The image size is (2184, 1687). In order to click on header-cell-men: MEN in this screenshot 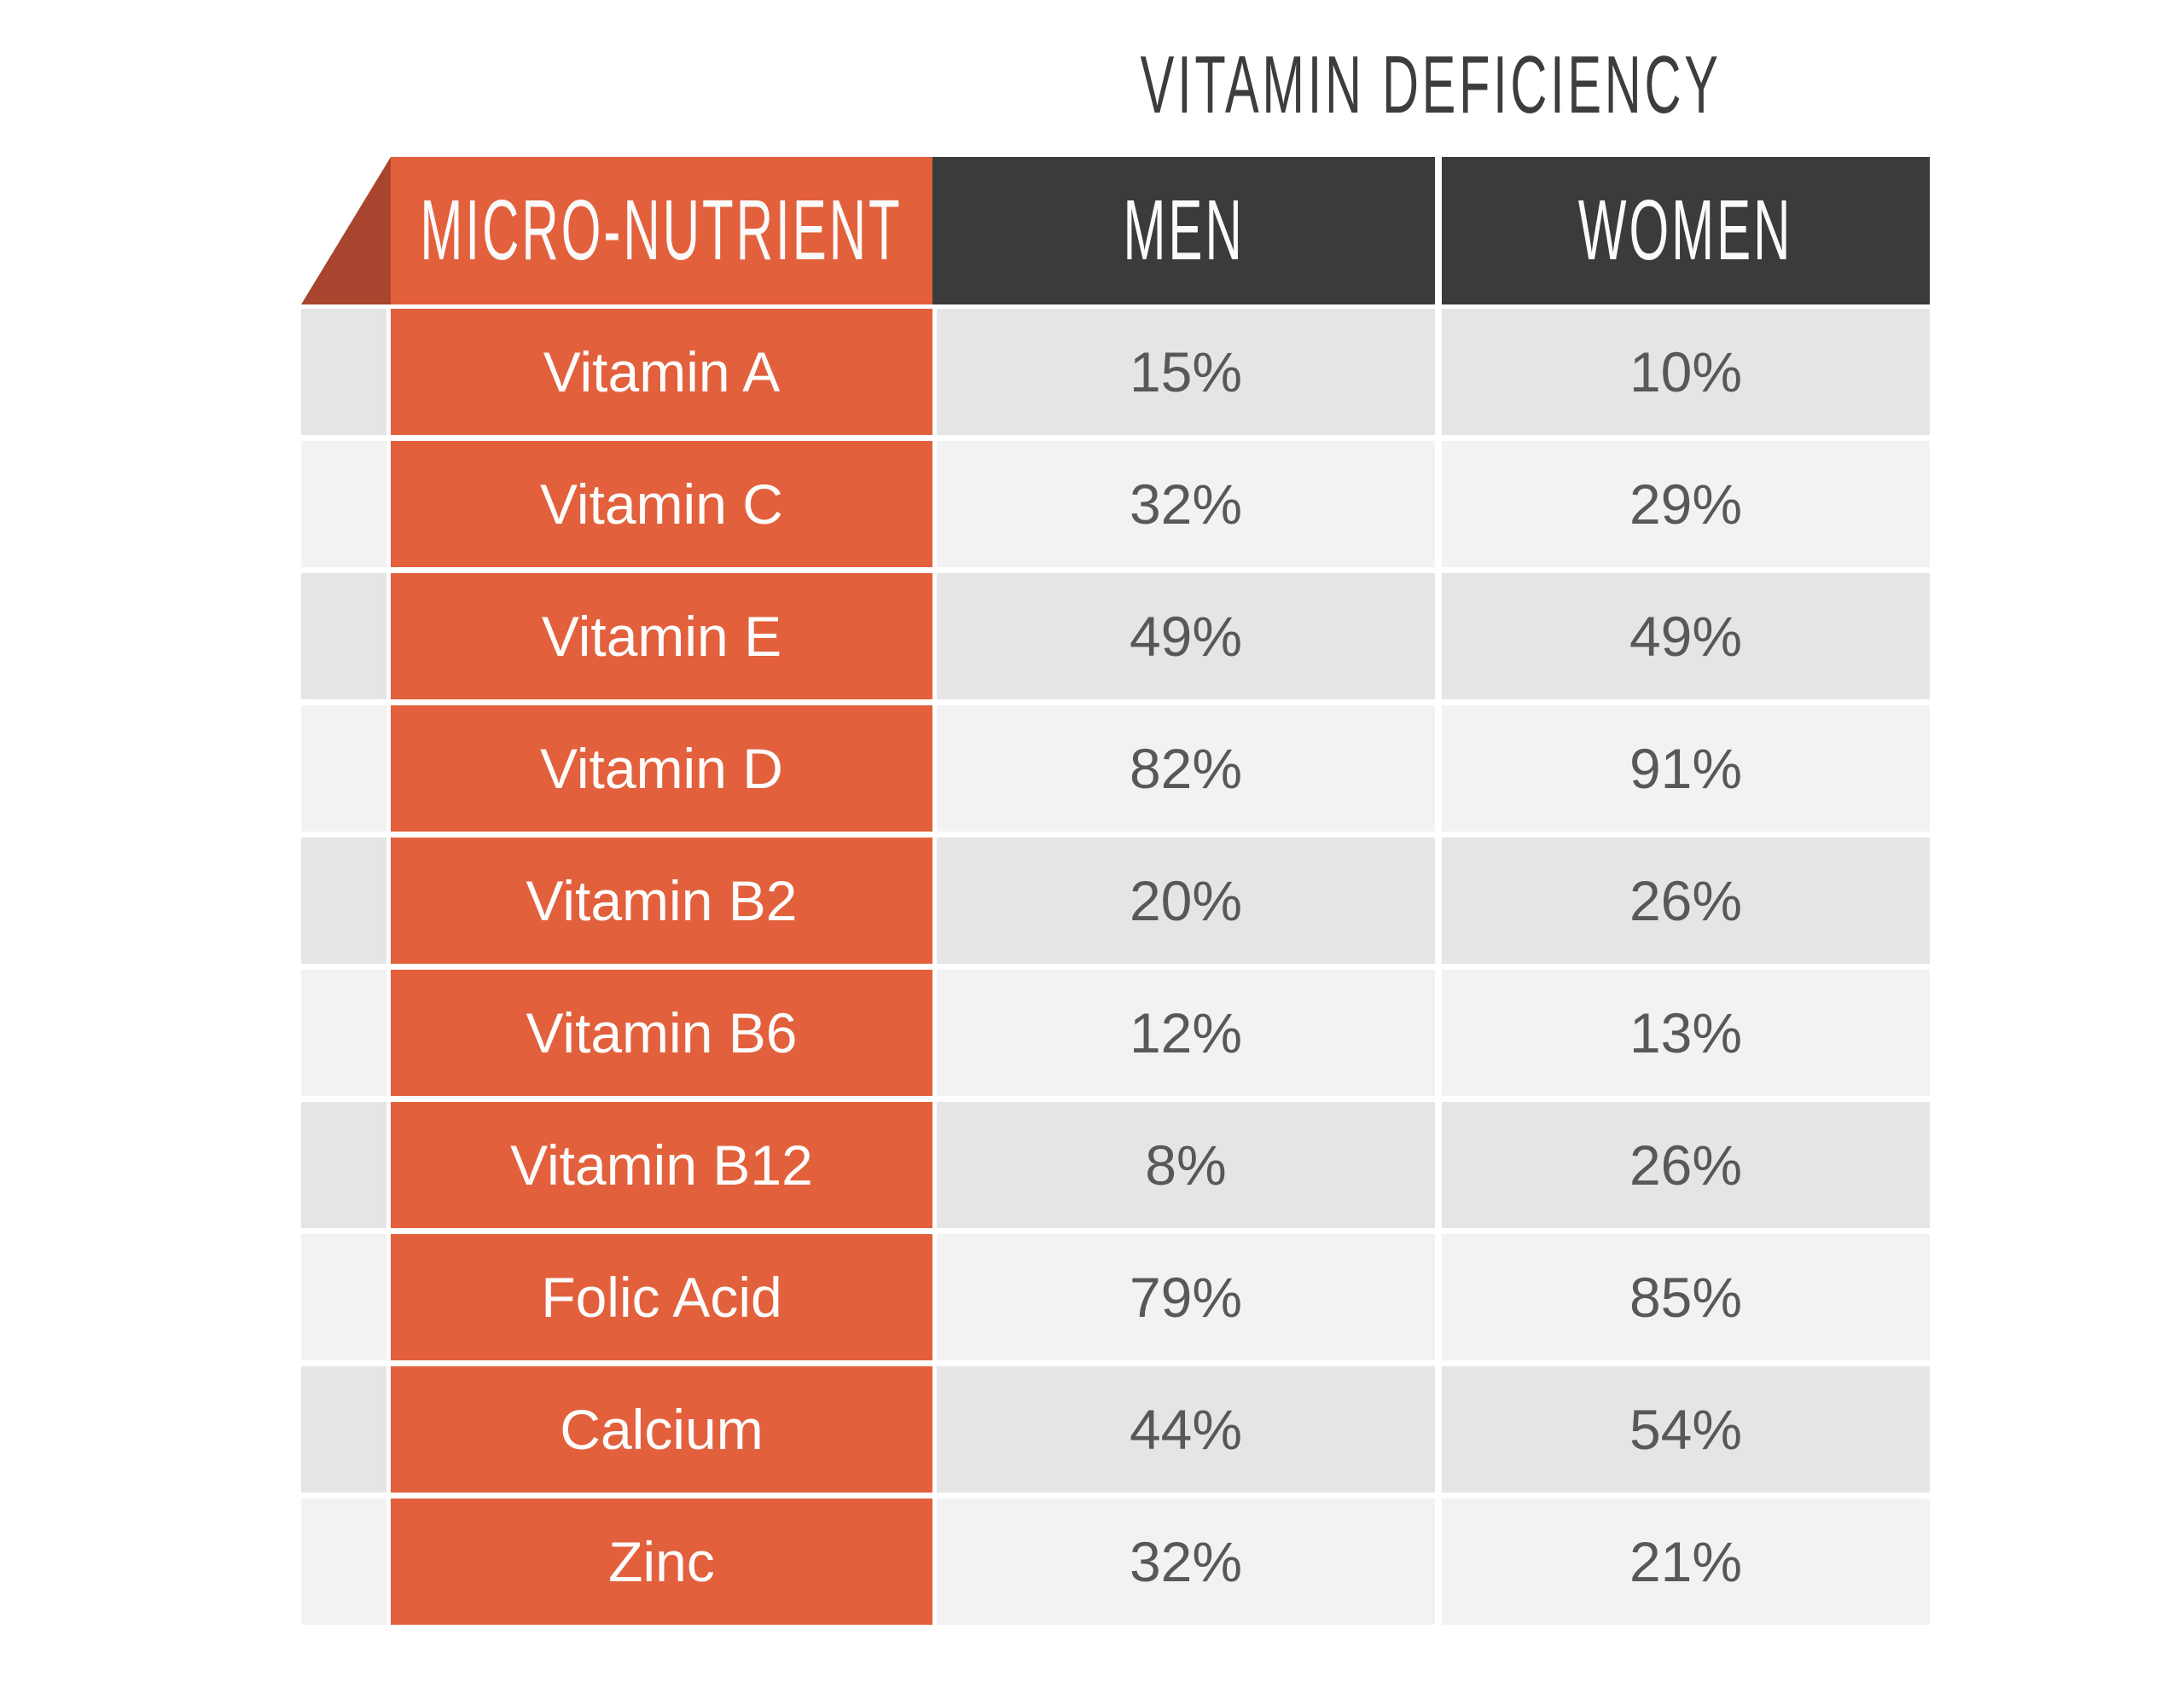, I will do `click(1183, 230)`.